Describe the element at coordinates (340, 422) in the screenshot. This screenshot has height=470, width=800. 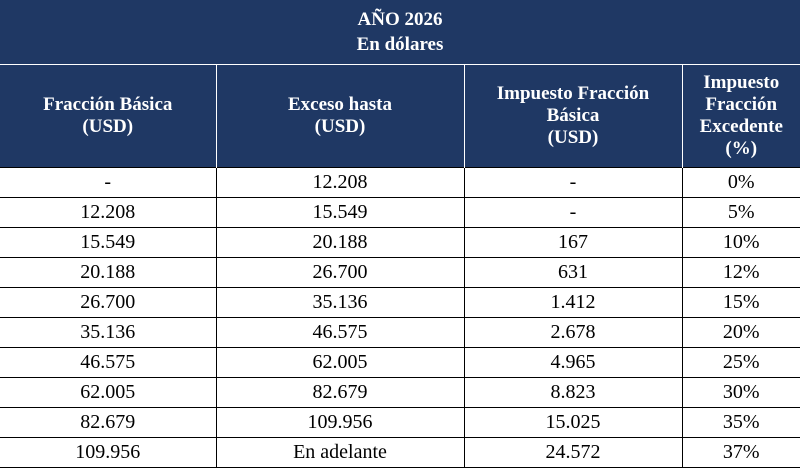
I see `cell-exceso-hasta: 109.956` at that location.